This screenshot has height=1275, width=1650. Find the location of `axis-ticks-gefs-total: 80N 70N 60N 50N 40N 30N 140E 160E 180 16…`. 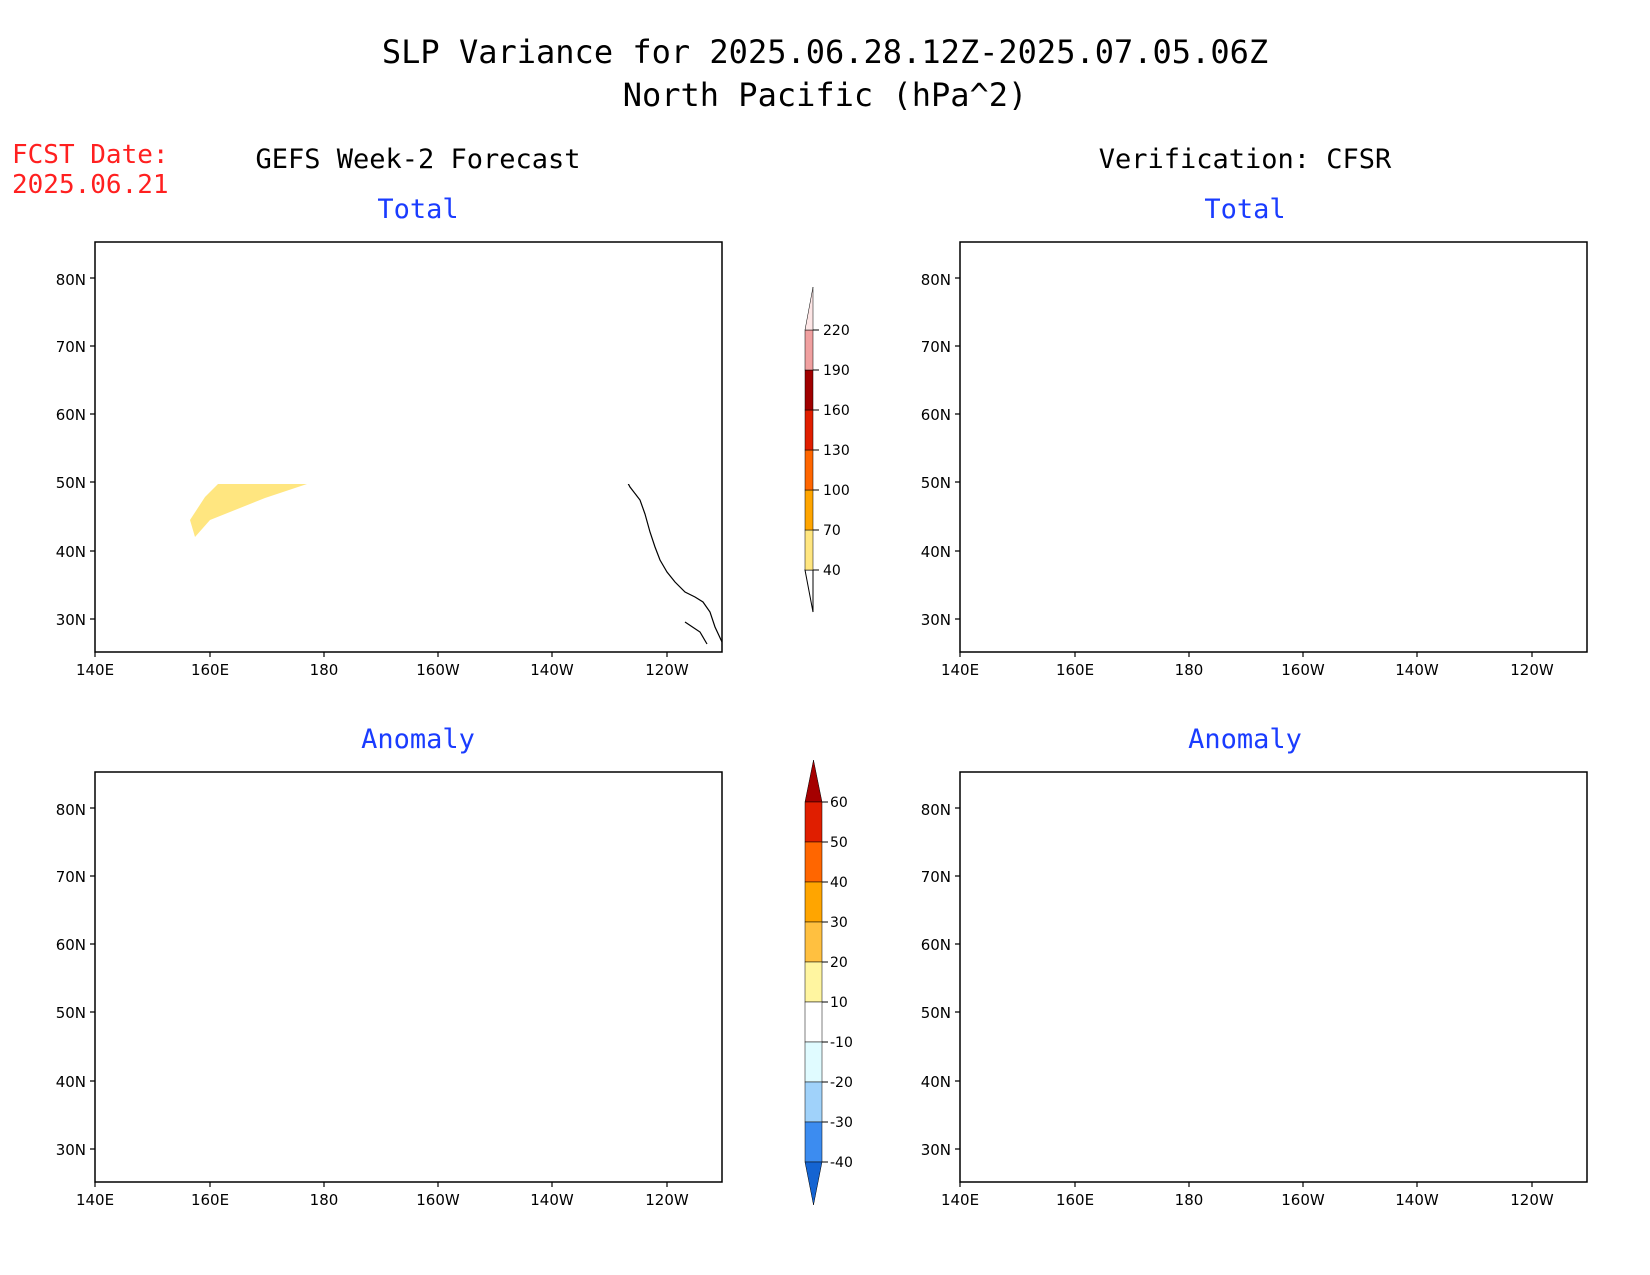

axis-ticks-gefs-total: 80N 70N 60N 50N 40N 30N 140E 160E 180 16… is located at coordinates (372, 475).